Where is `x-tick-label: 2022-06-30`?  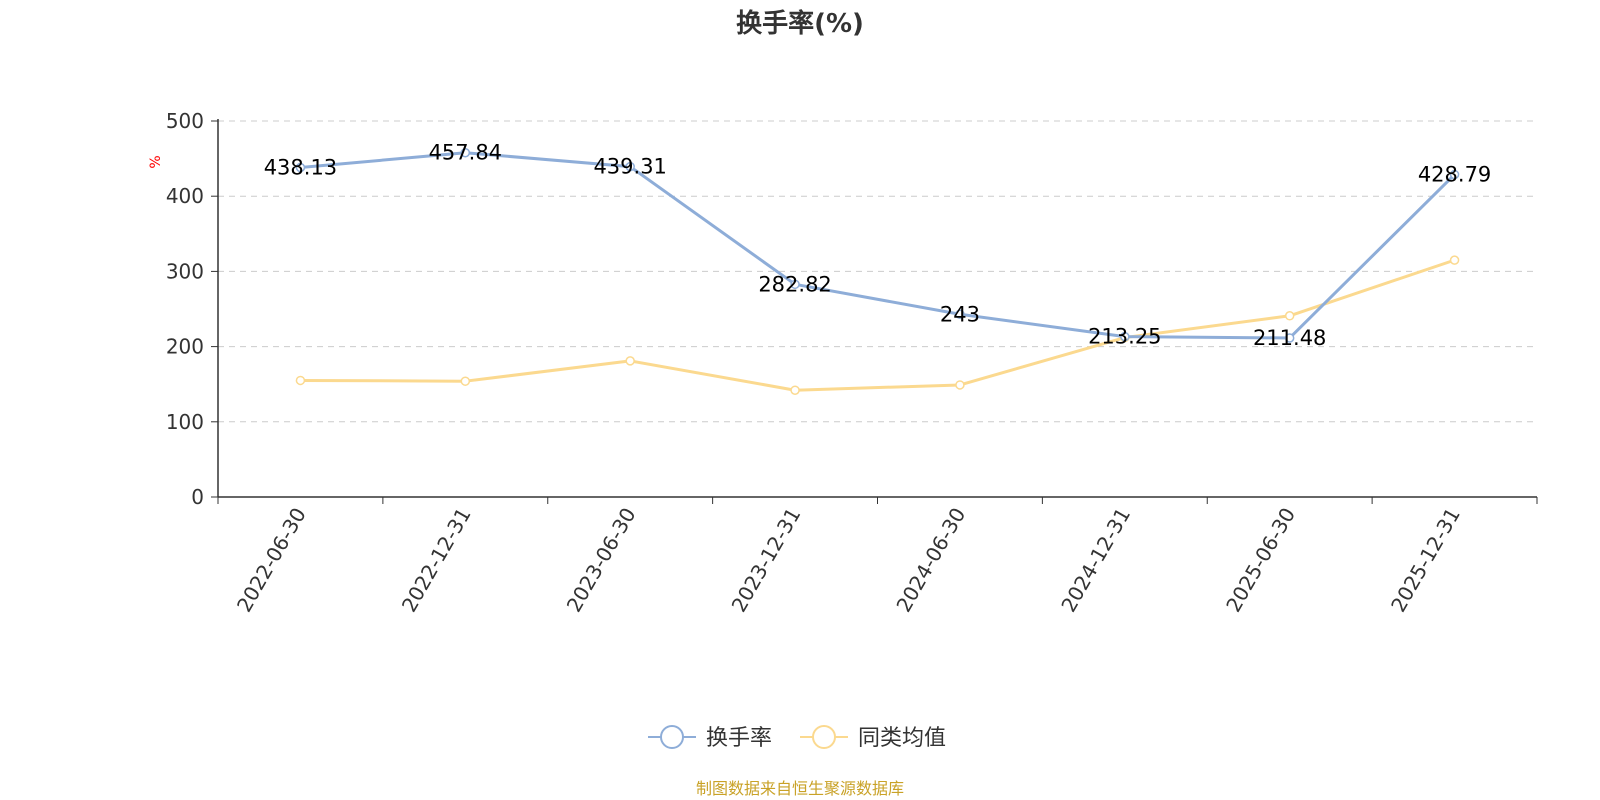 x-tick-label: 2022-06-30 is located at coordinates (271, 560).